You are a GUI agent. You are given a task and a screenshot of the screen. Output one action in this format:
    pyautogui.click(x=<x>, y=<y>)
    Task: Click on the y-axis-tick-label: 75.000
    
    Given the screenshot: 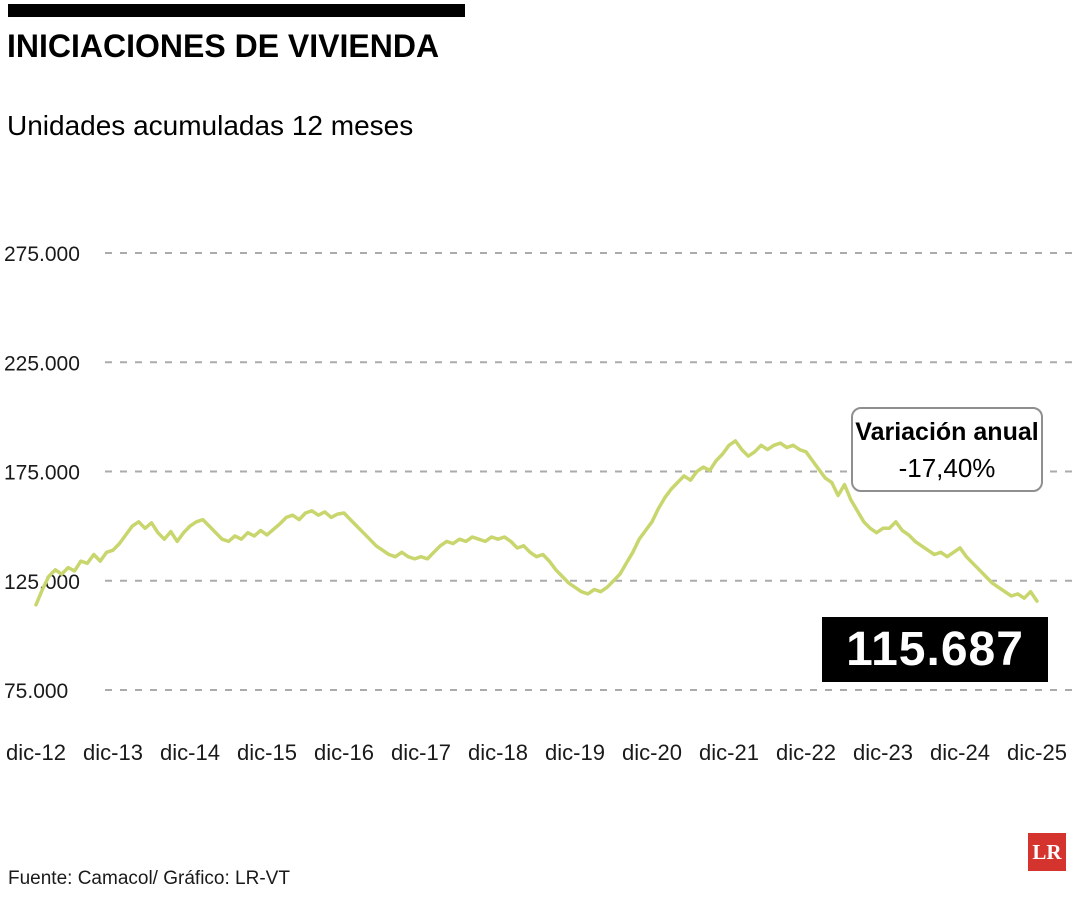 What is the action you would take?
    pyautogui.click(x=36, y=691)
    